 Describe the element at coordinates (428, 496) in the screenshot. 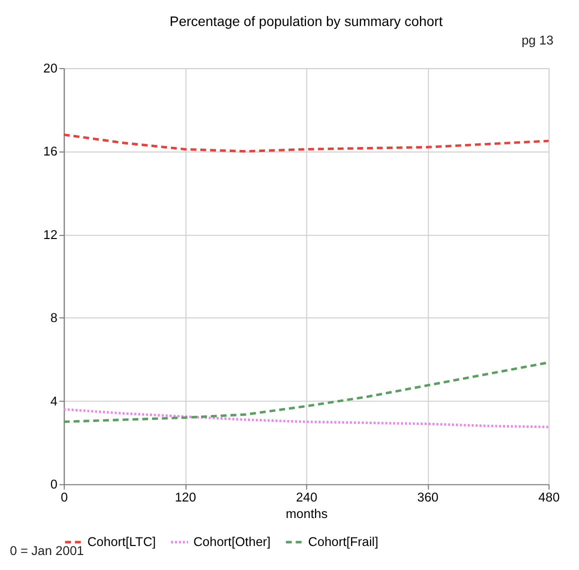

I see `x-tick-label: 360` at that location.